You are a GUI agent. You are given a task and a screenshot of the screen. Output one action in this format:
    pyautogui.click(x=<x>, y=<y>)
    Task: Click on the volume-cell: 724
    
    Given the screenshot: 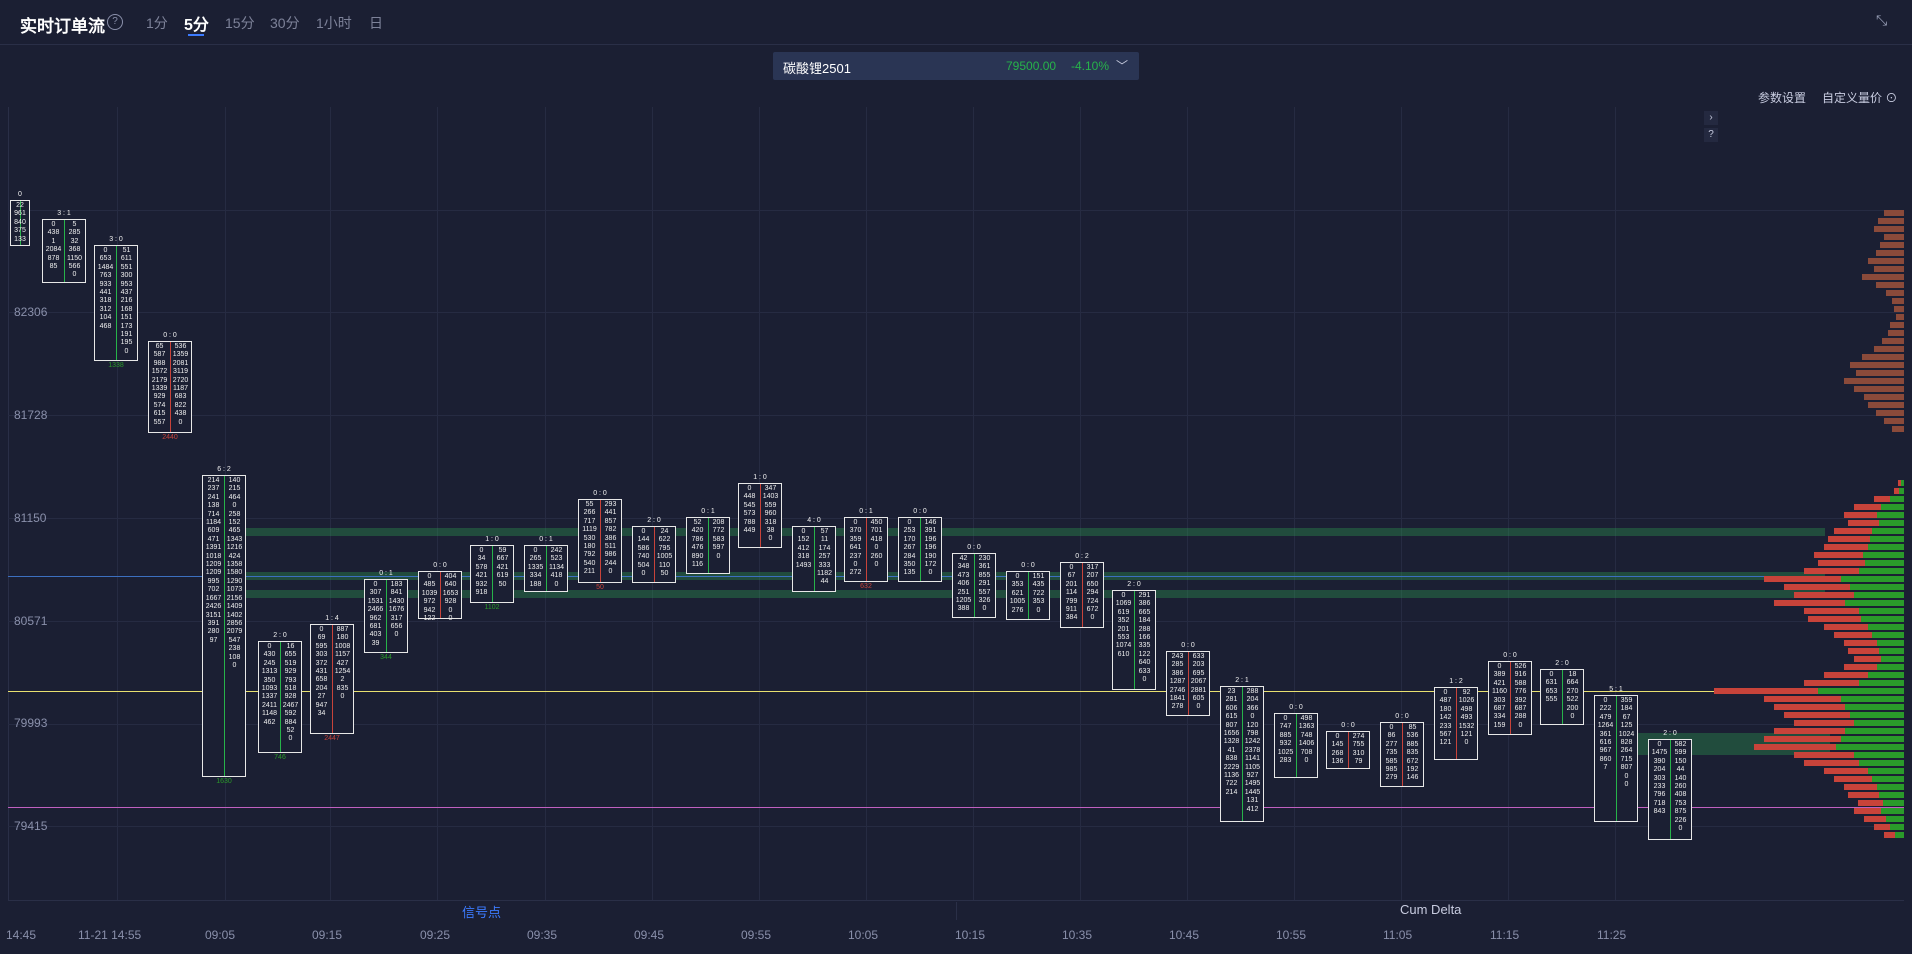 What is the action you would take?
    pyautogui.click(x=1092, y=601)
    